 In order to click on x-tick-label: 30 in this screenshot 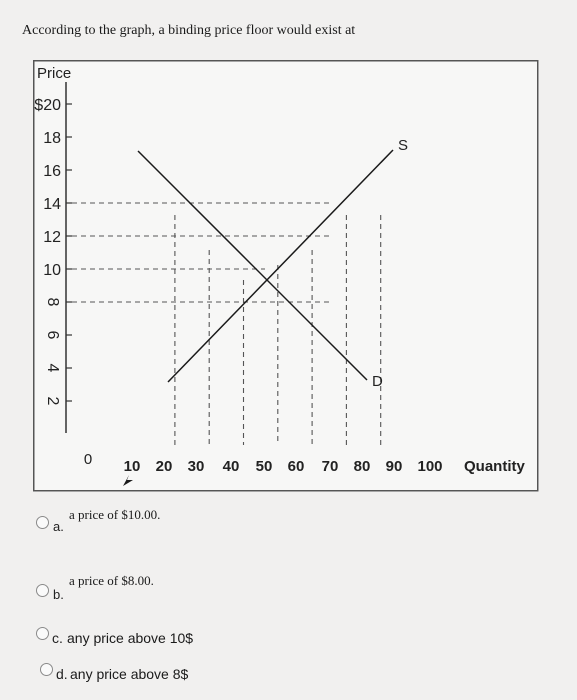, I will do `click(196, 466)`.